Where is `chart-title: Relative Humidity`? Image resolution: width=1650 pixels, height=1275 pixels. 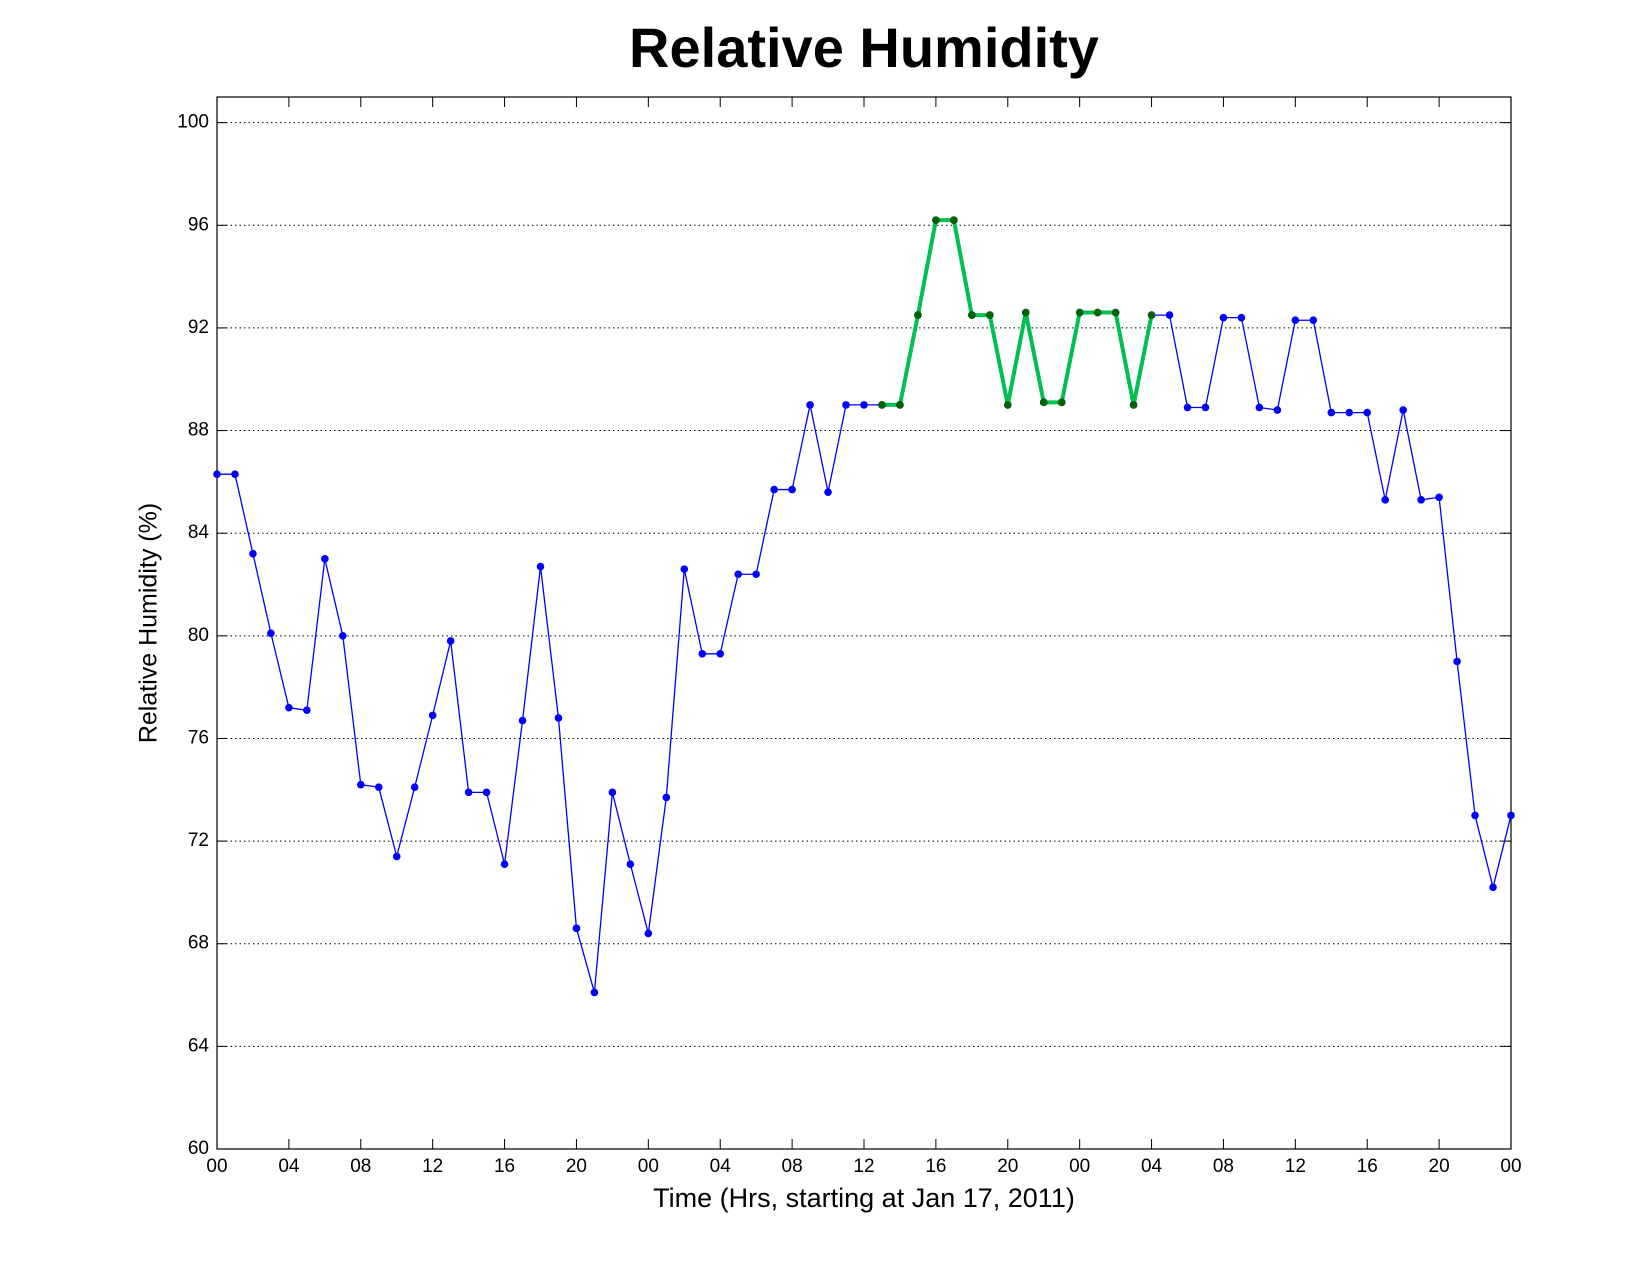 chart-title: Relative Humidity is located at coordinates (864, 47).